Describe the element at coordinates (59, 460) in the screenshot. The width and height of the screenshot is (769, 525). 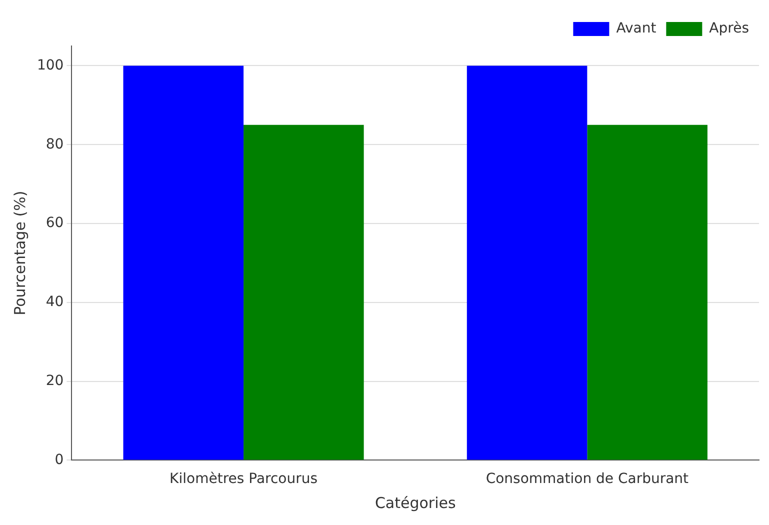
I see `y-tick-label: 0` at that location.